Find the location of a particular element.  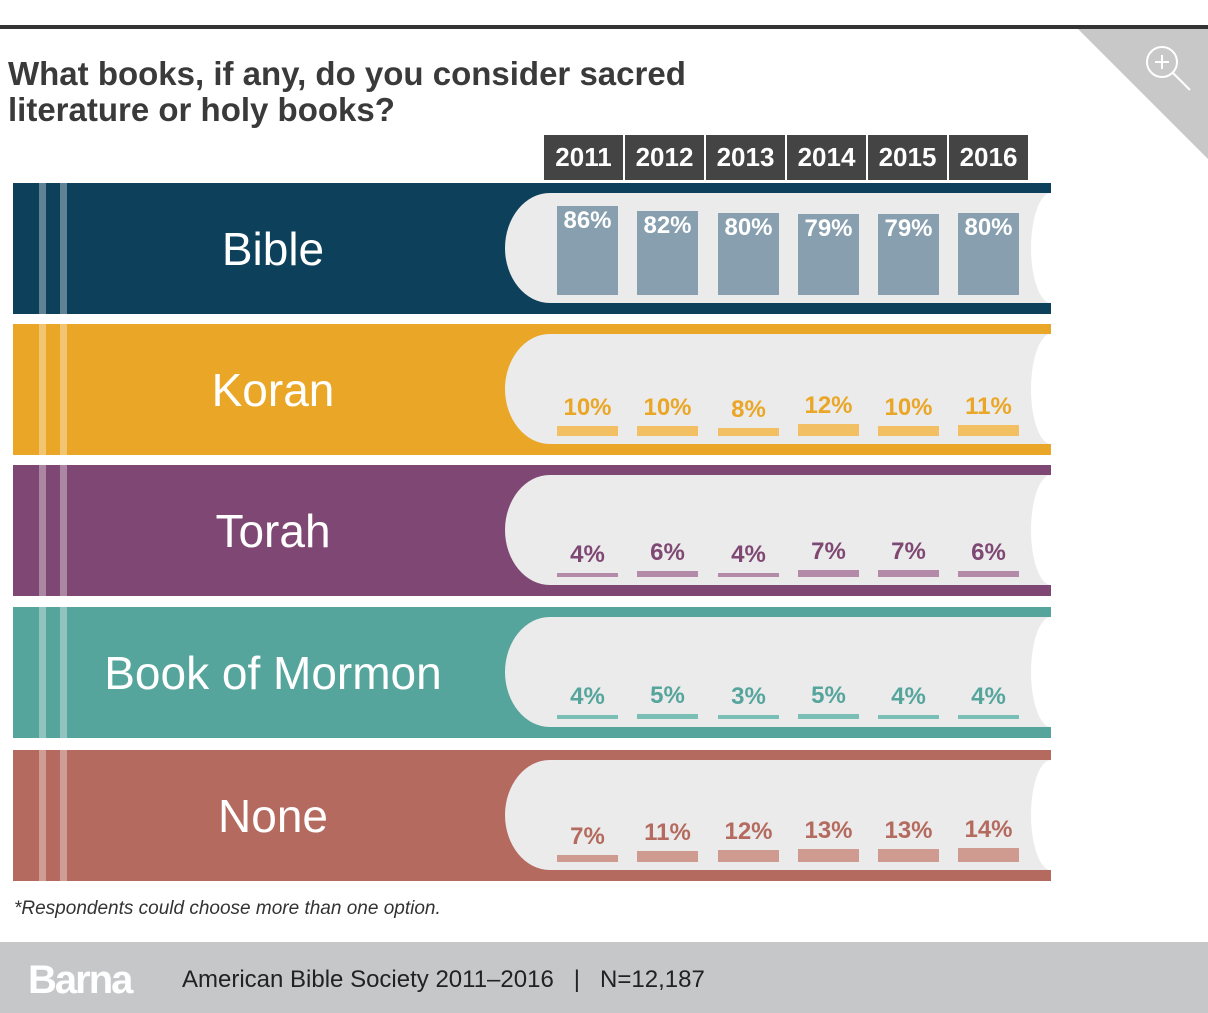

book-label: Koran is located at coordinates (273, 389).